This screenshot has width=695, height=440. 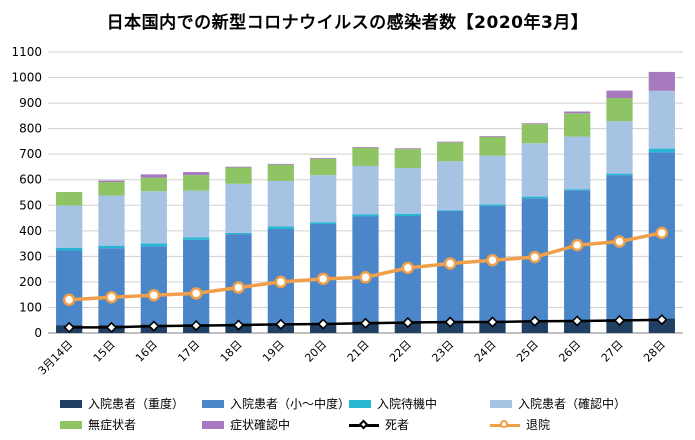 I want to click on y-tick-label: 0, so click(x=38, y=333).